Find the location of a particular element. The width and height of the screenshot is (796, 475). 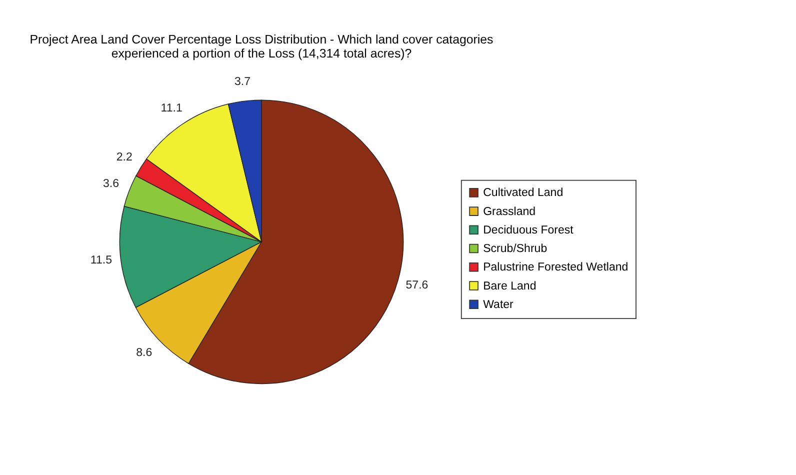

data-label: 2.2 is located at coordinates (124, 157).